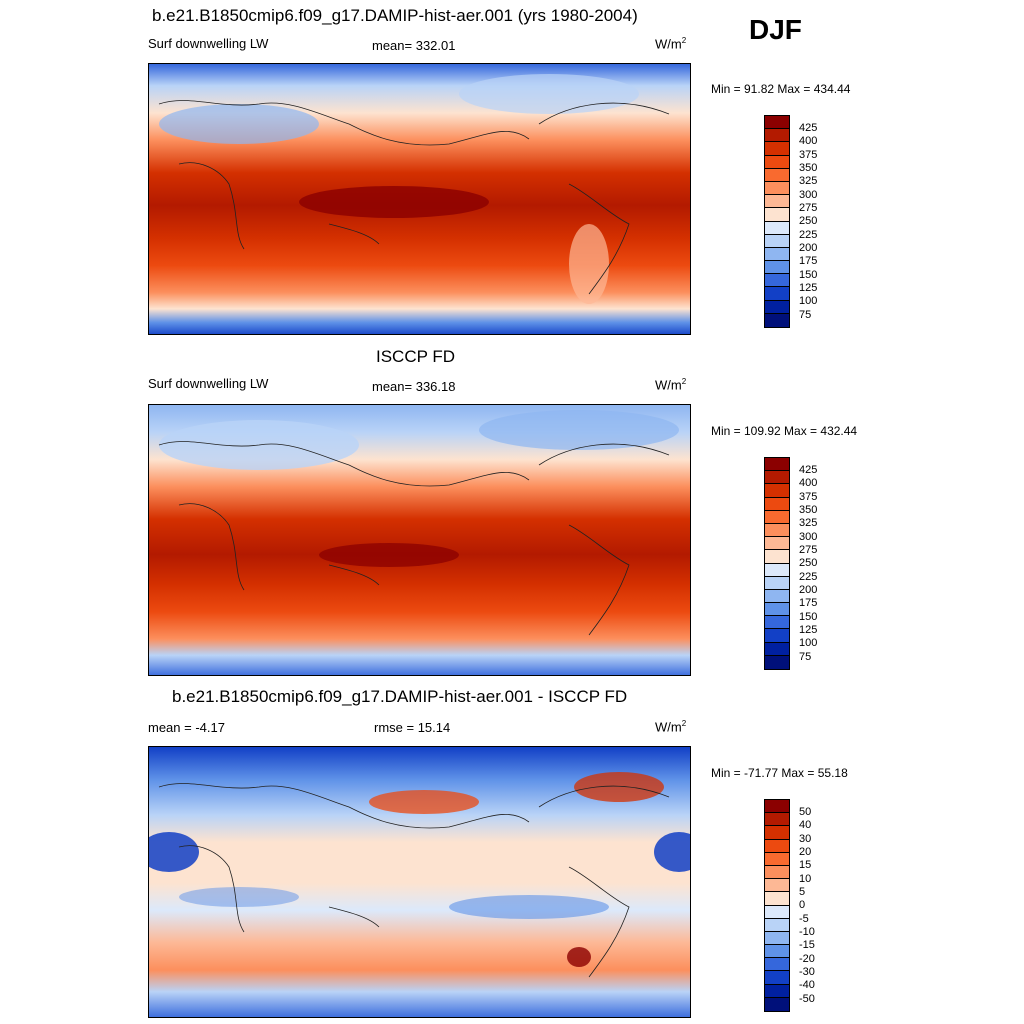  I want to click on season-label: DJF, so click(775, 29).